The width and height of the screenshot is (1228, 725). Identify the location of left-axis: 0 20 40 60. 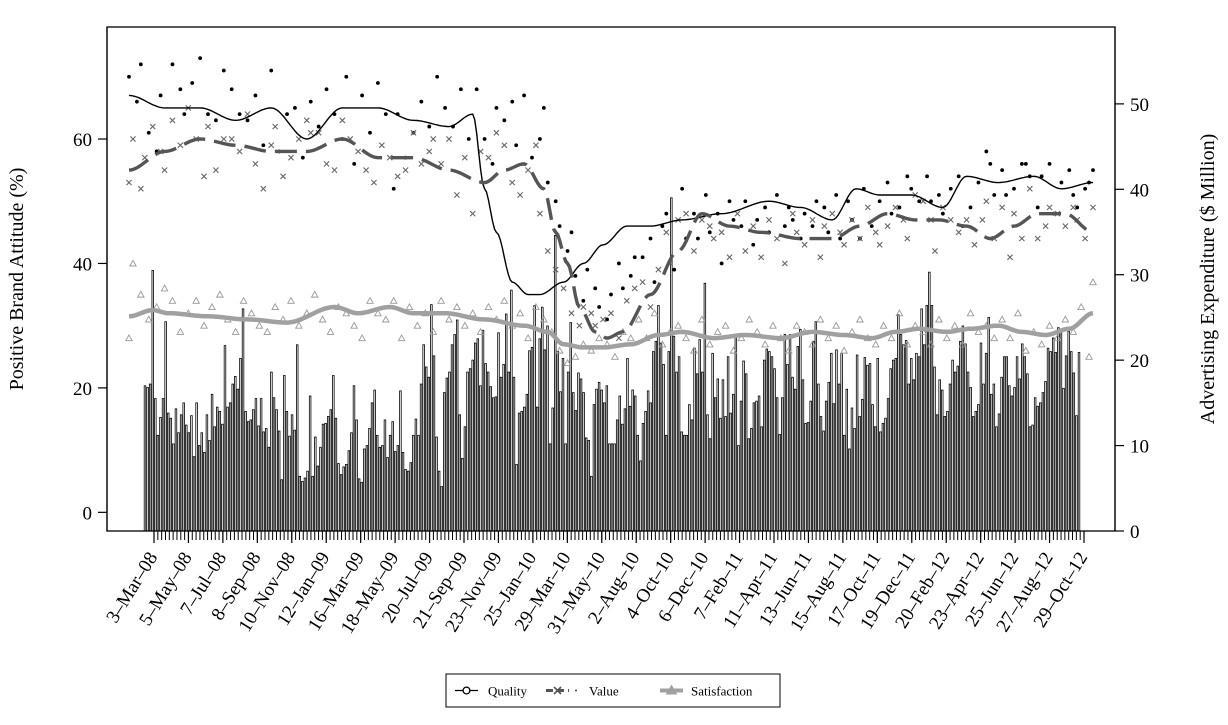
(90, 279).